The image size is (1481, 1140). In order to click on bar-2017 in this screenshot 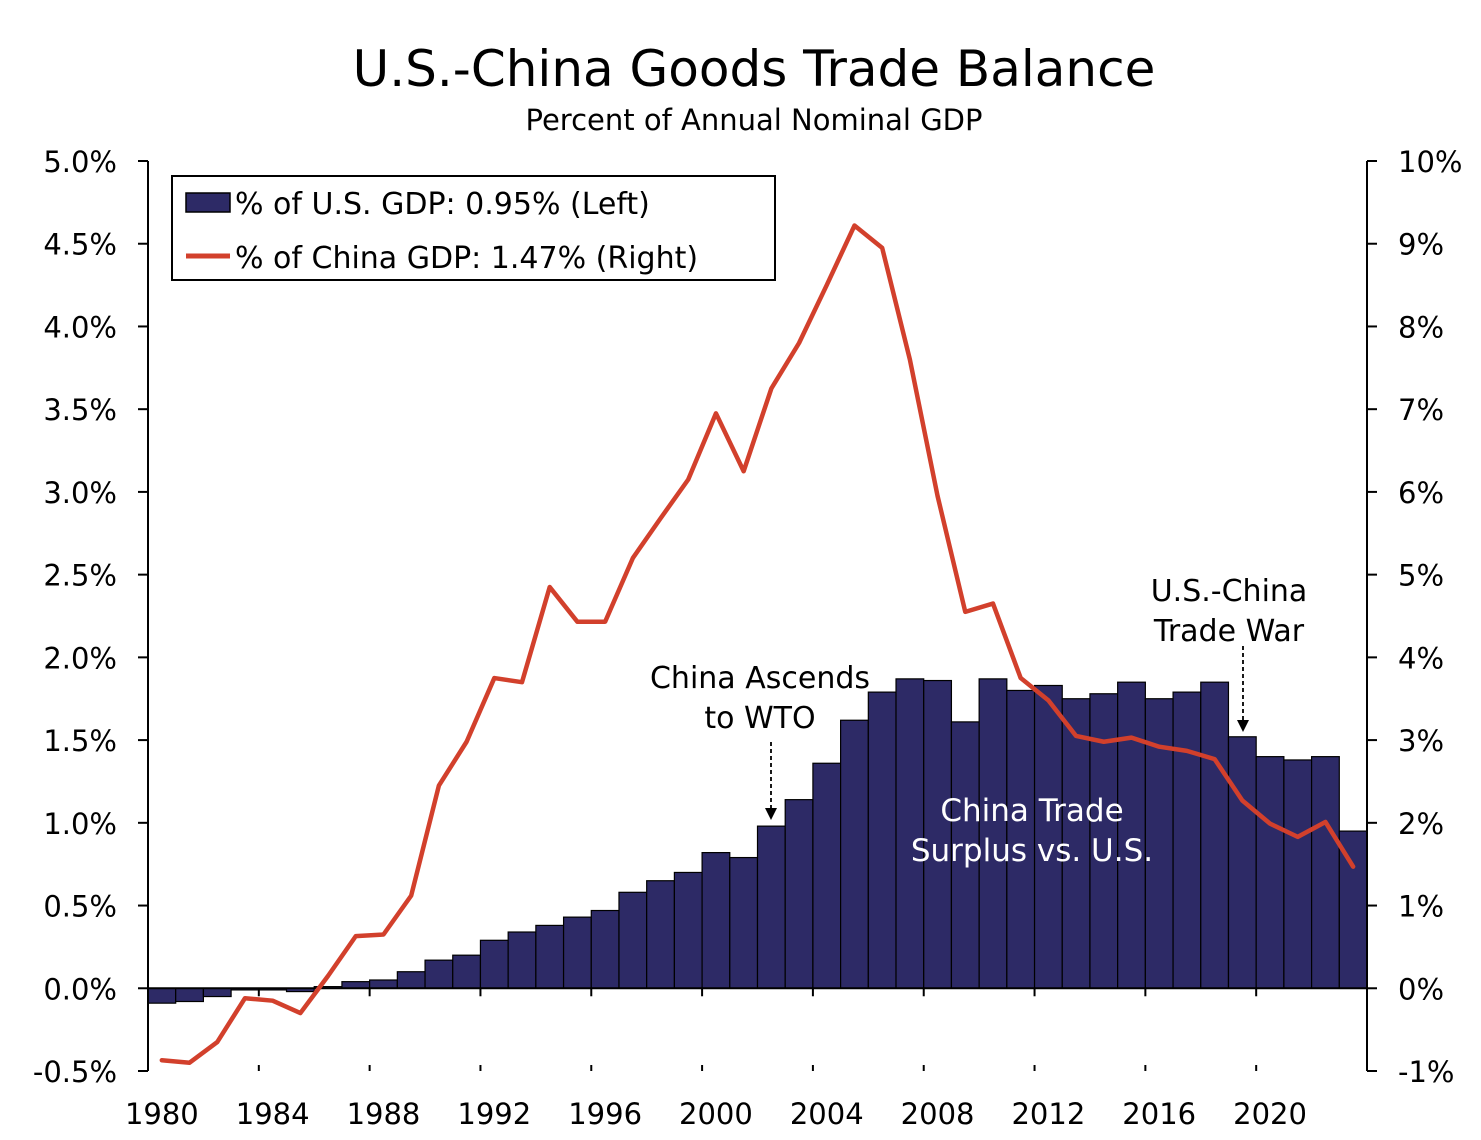, I will do `click(1187, 840)`.